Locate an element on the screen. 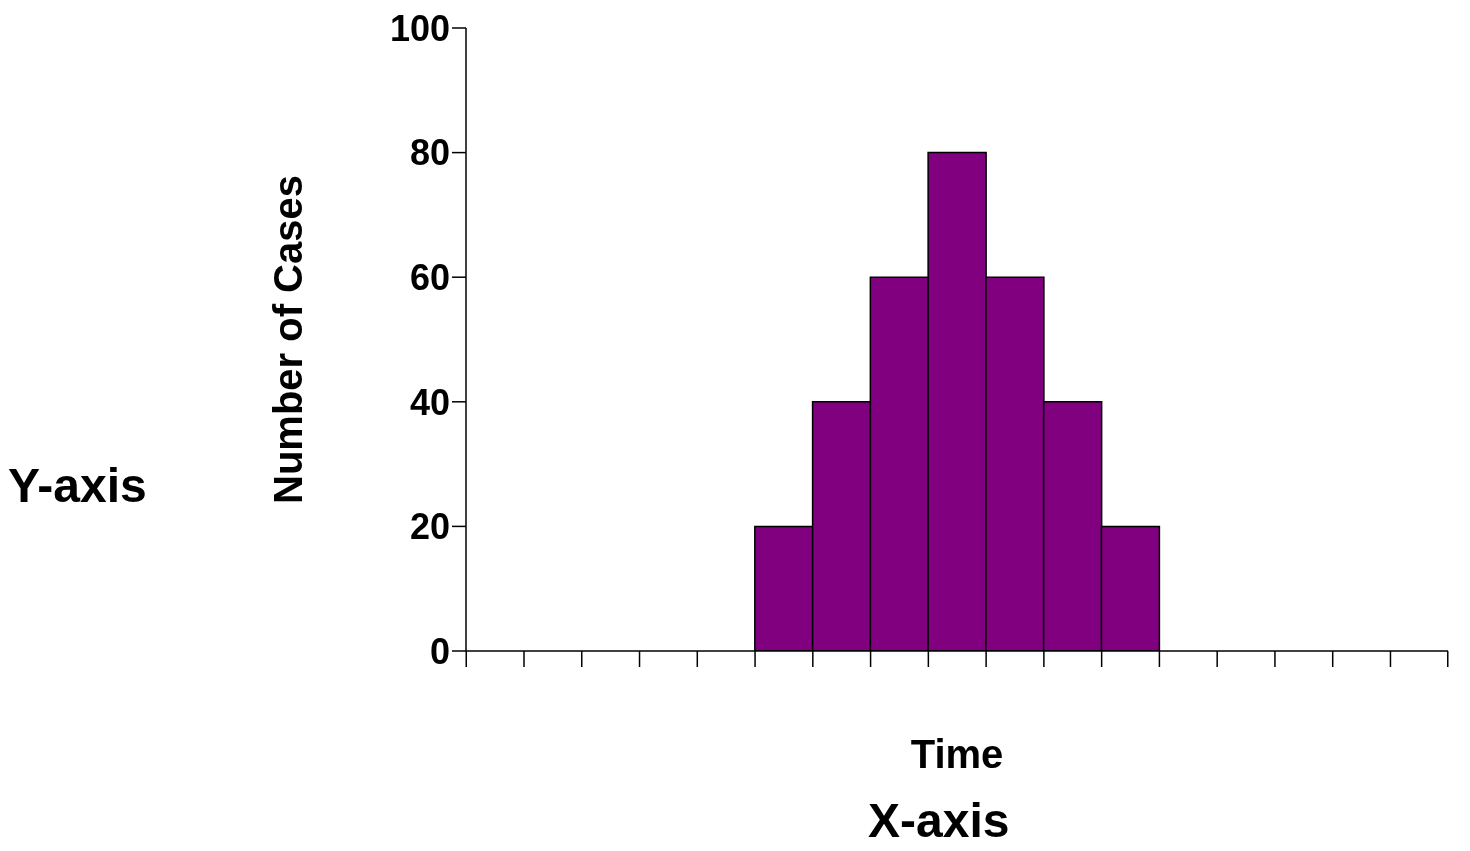 Image resolution: width=1470 pixels, height=851 pixels. y-axis-title: Number of Cases is located at coordinates (288, 339).